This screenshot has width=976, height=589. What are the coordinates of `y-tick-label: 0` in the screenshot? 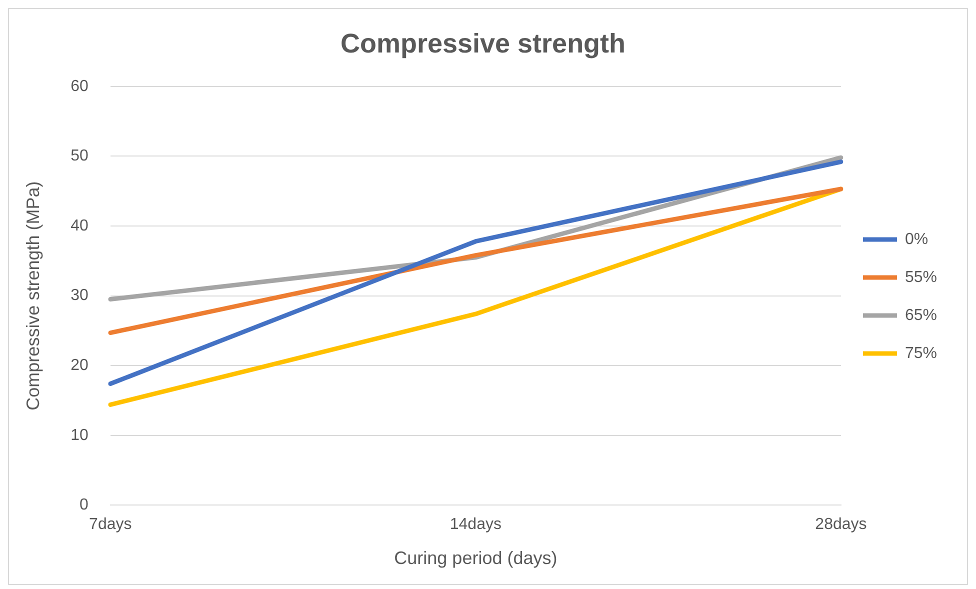 It's located at (83, 505).